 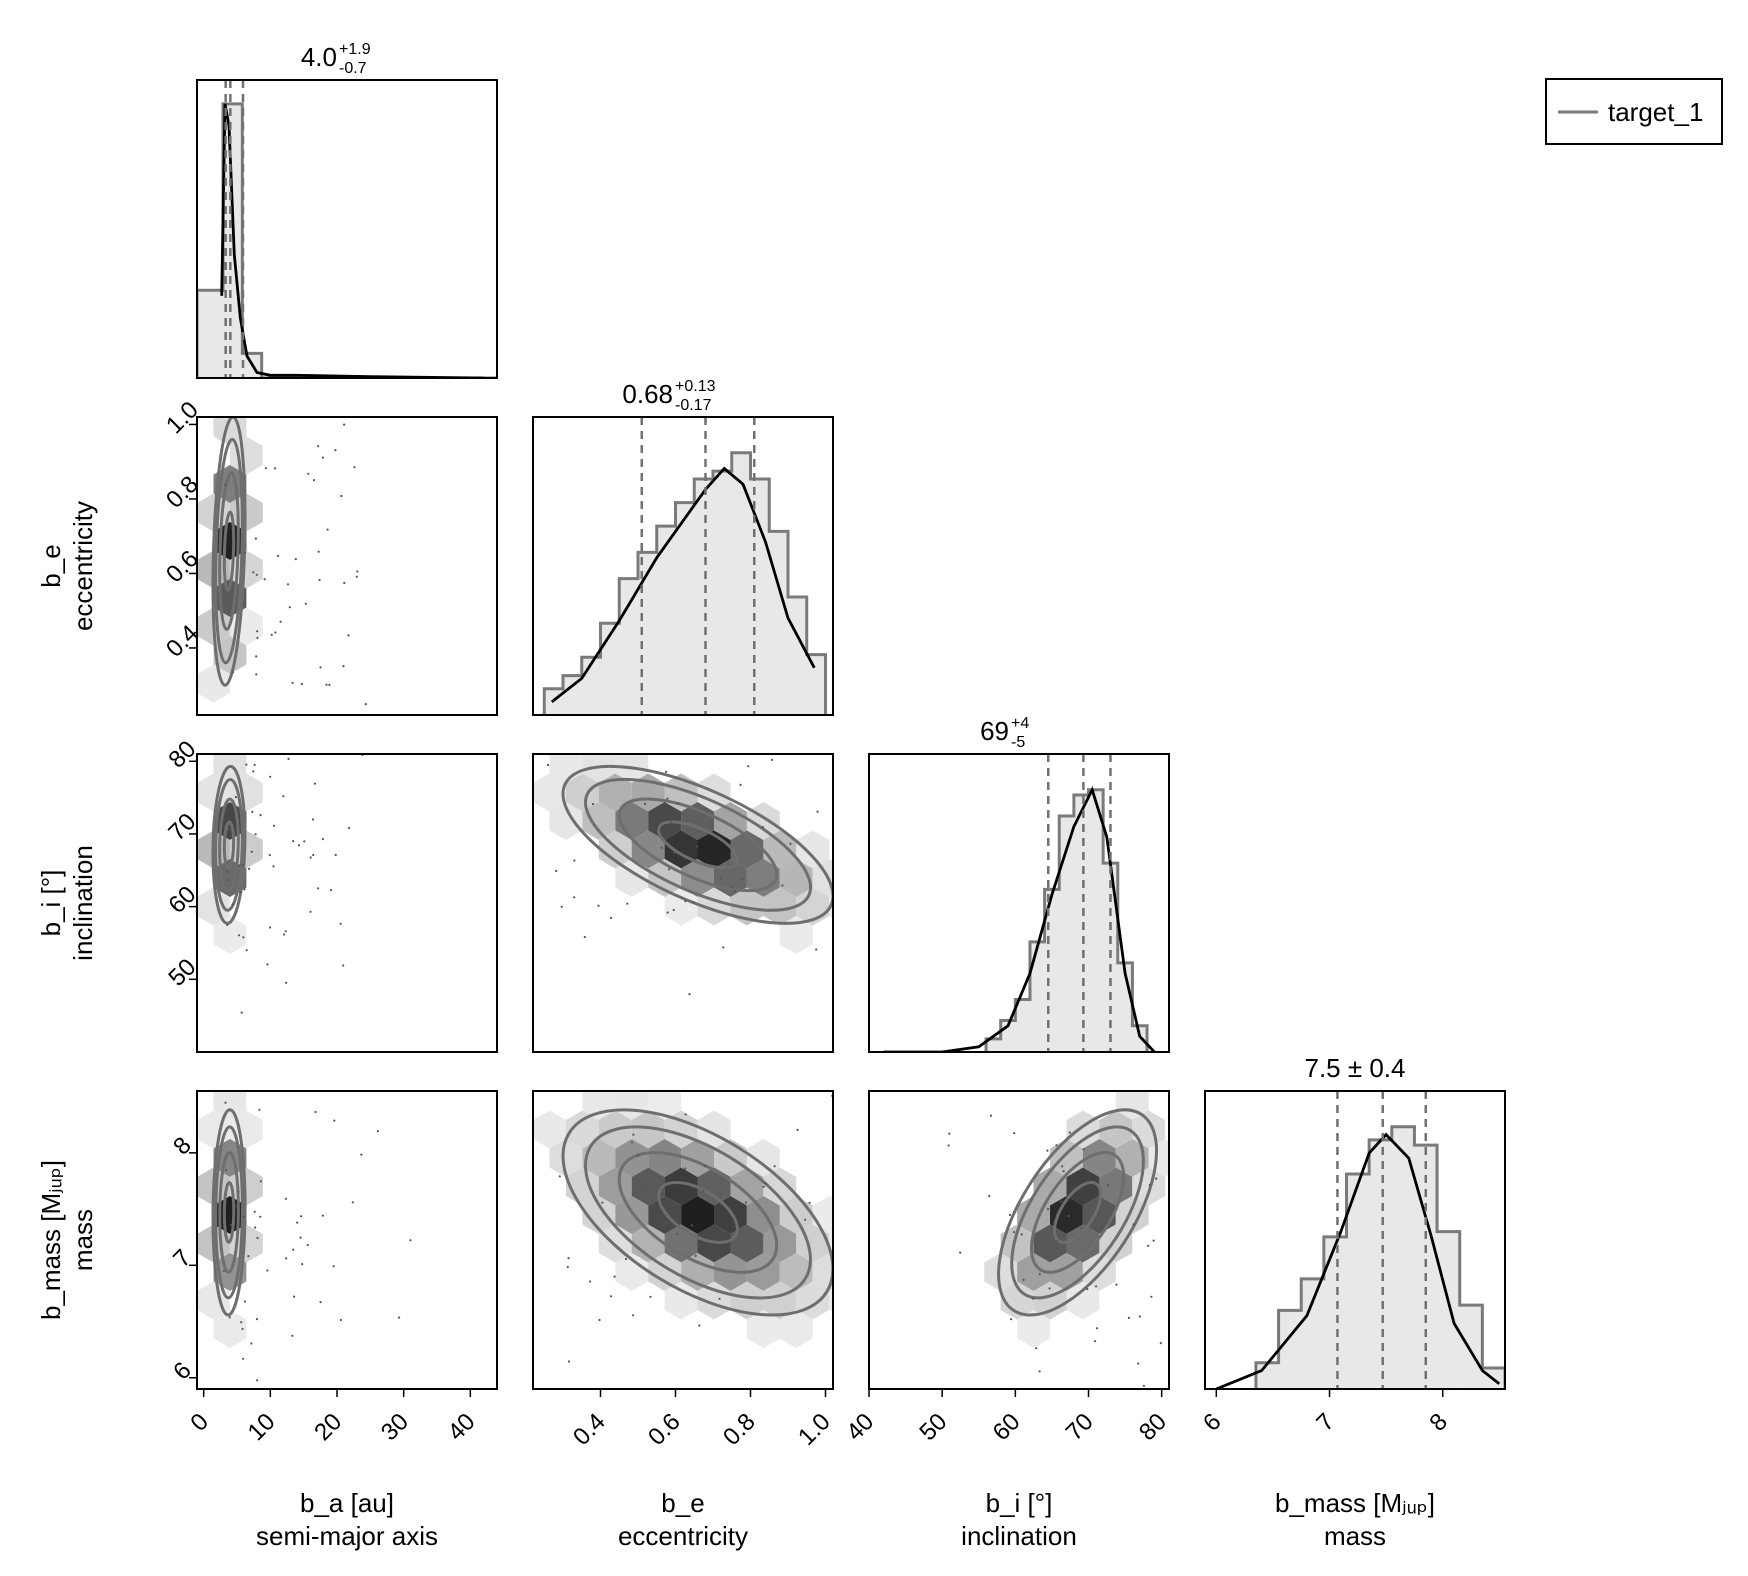 I want to click on x-tick-label-a-2: 20, so click(x=328, y=1427).